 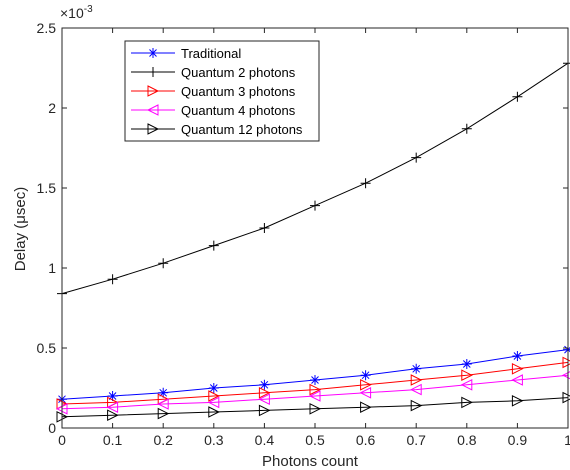 What do you see at coordinates (238, 110) in the screenshot?
I see `legend-label: Quantum 4 photons` at bounding box center [238, 110].